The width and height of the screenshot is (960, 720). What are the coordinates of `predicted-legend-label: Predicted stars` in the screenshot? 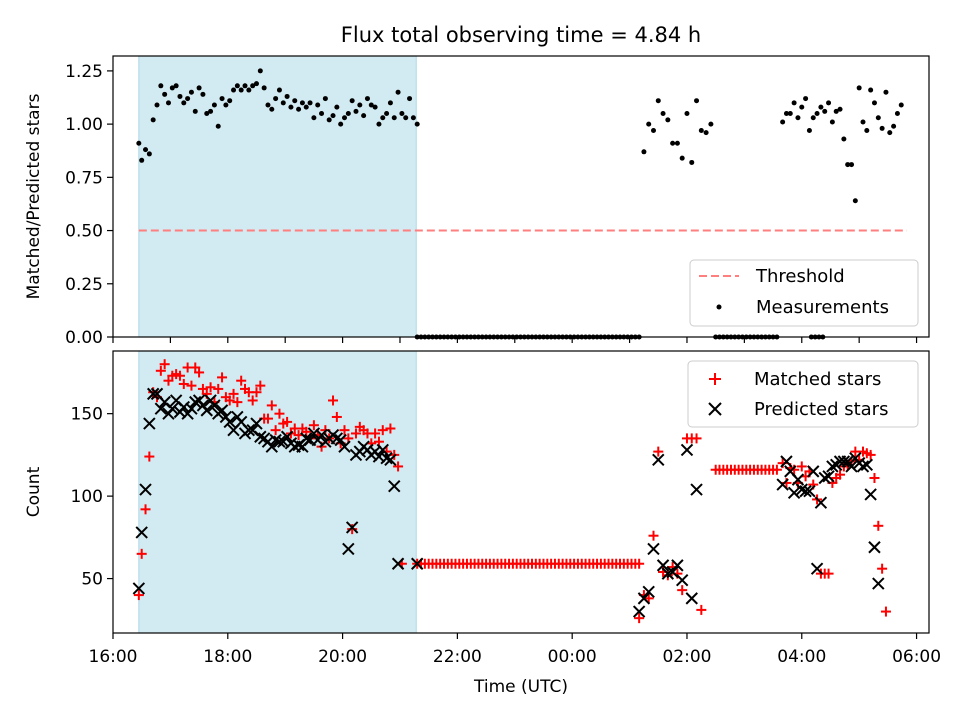 It's located at (821, 409).